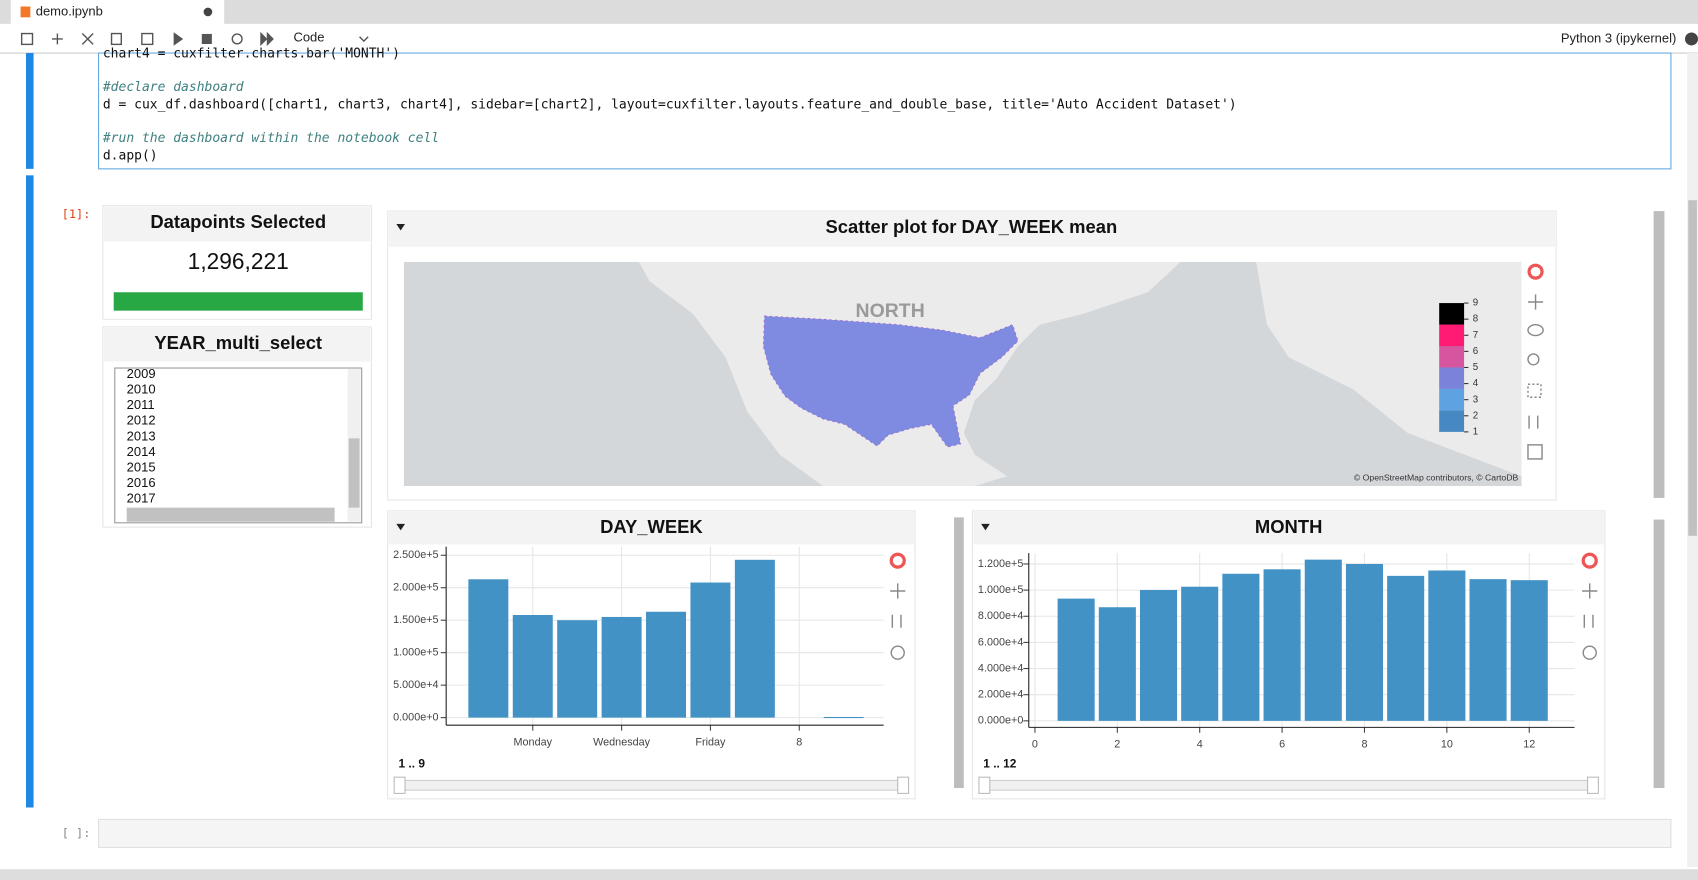  What do you see at coordinates (1000, 668) in the screenshot?
I see `y-tick-label: 4.000e+4` at bounding box center [1000, 668].